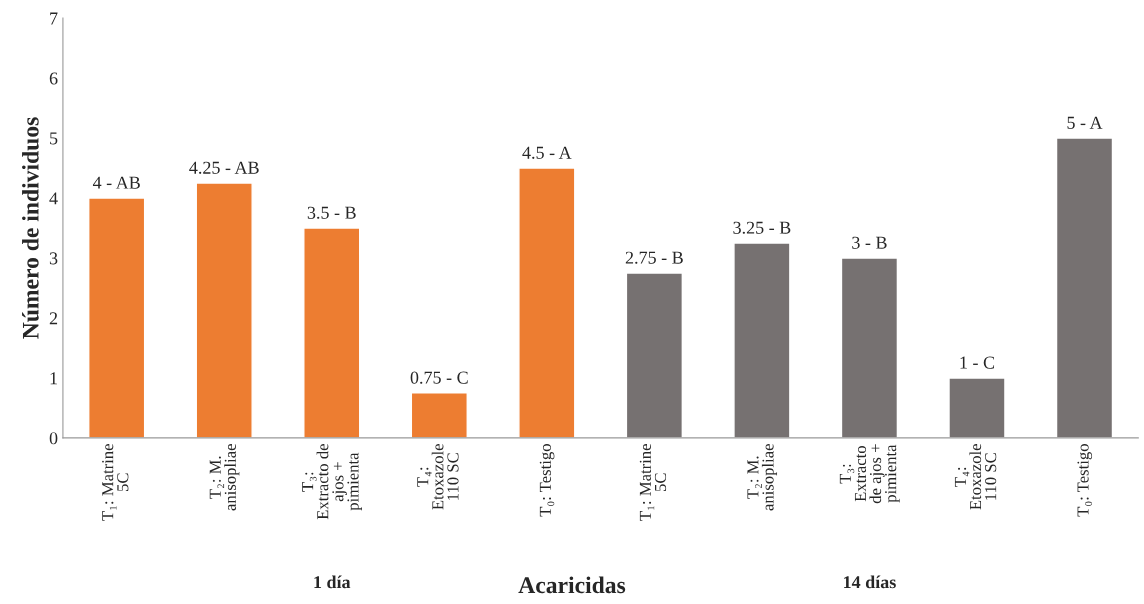 The image size is (1144, 604). Describe the element at coordinates (439, 377) in the screenshot. I see `data-label: 0.75 - C` at that location.